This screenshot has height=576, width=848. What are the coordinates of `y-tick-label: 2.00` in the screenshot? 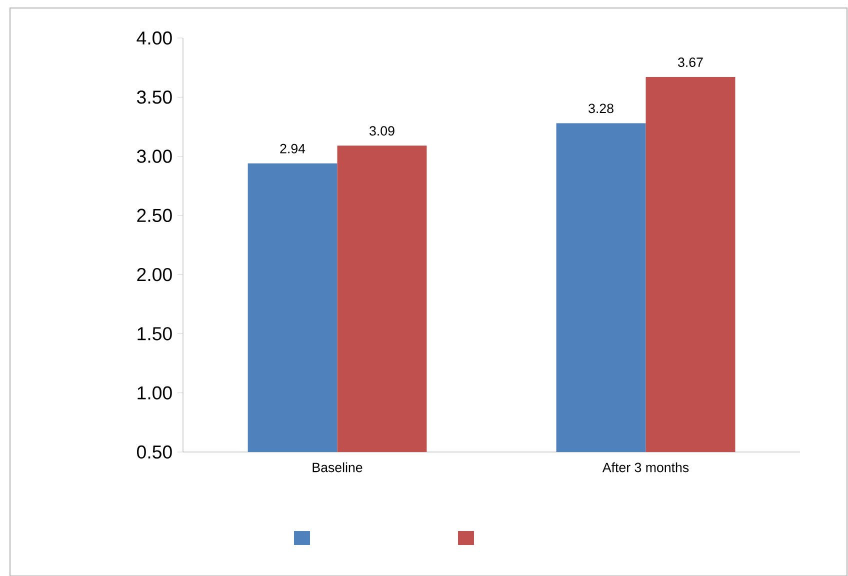 It's located at (154, 275).